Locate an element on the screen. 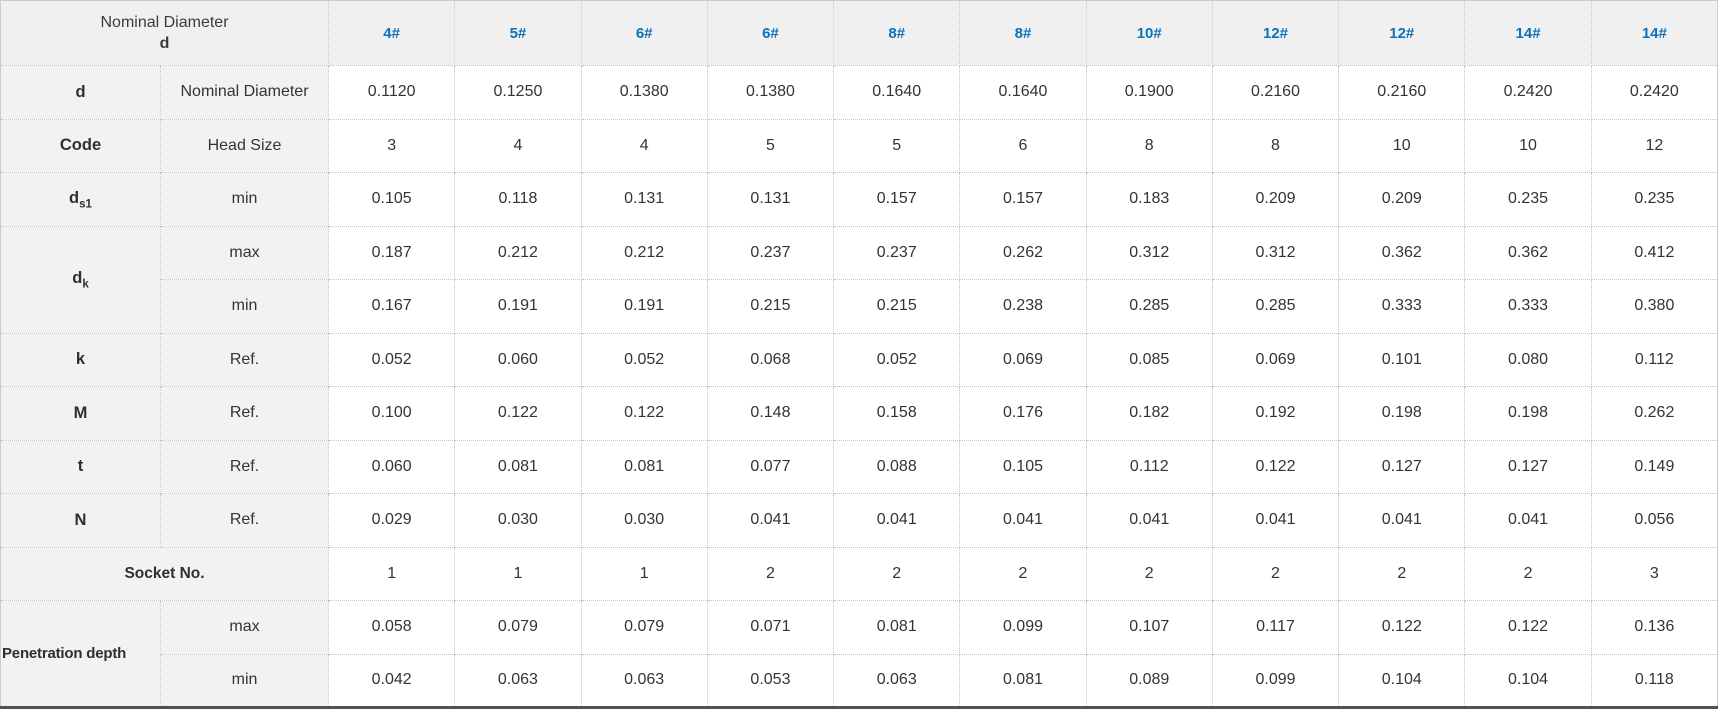 This screenshot has width=1718, height=719. value-cell: 0.235 is located at coordinates (1528, 199).